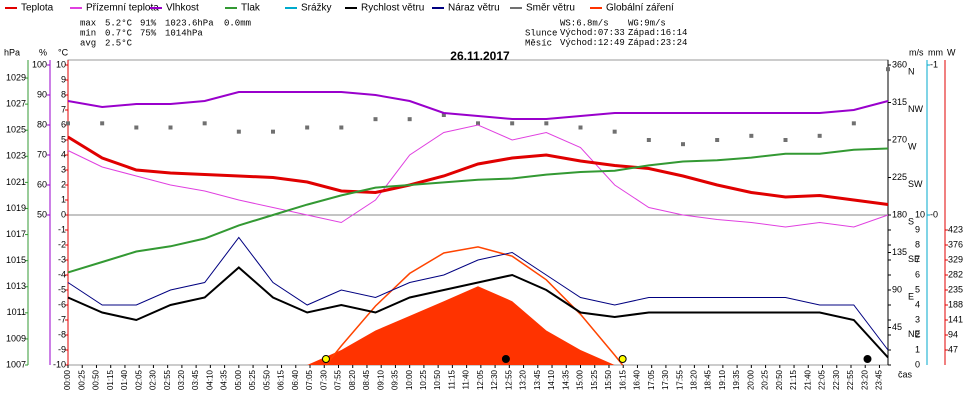 The height and width of the screenshot is (400, 966). Describe the element at coordinates (899, 214) in the screenshot. I see `y-tick-label: 180` at that location.